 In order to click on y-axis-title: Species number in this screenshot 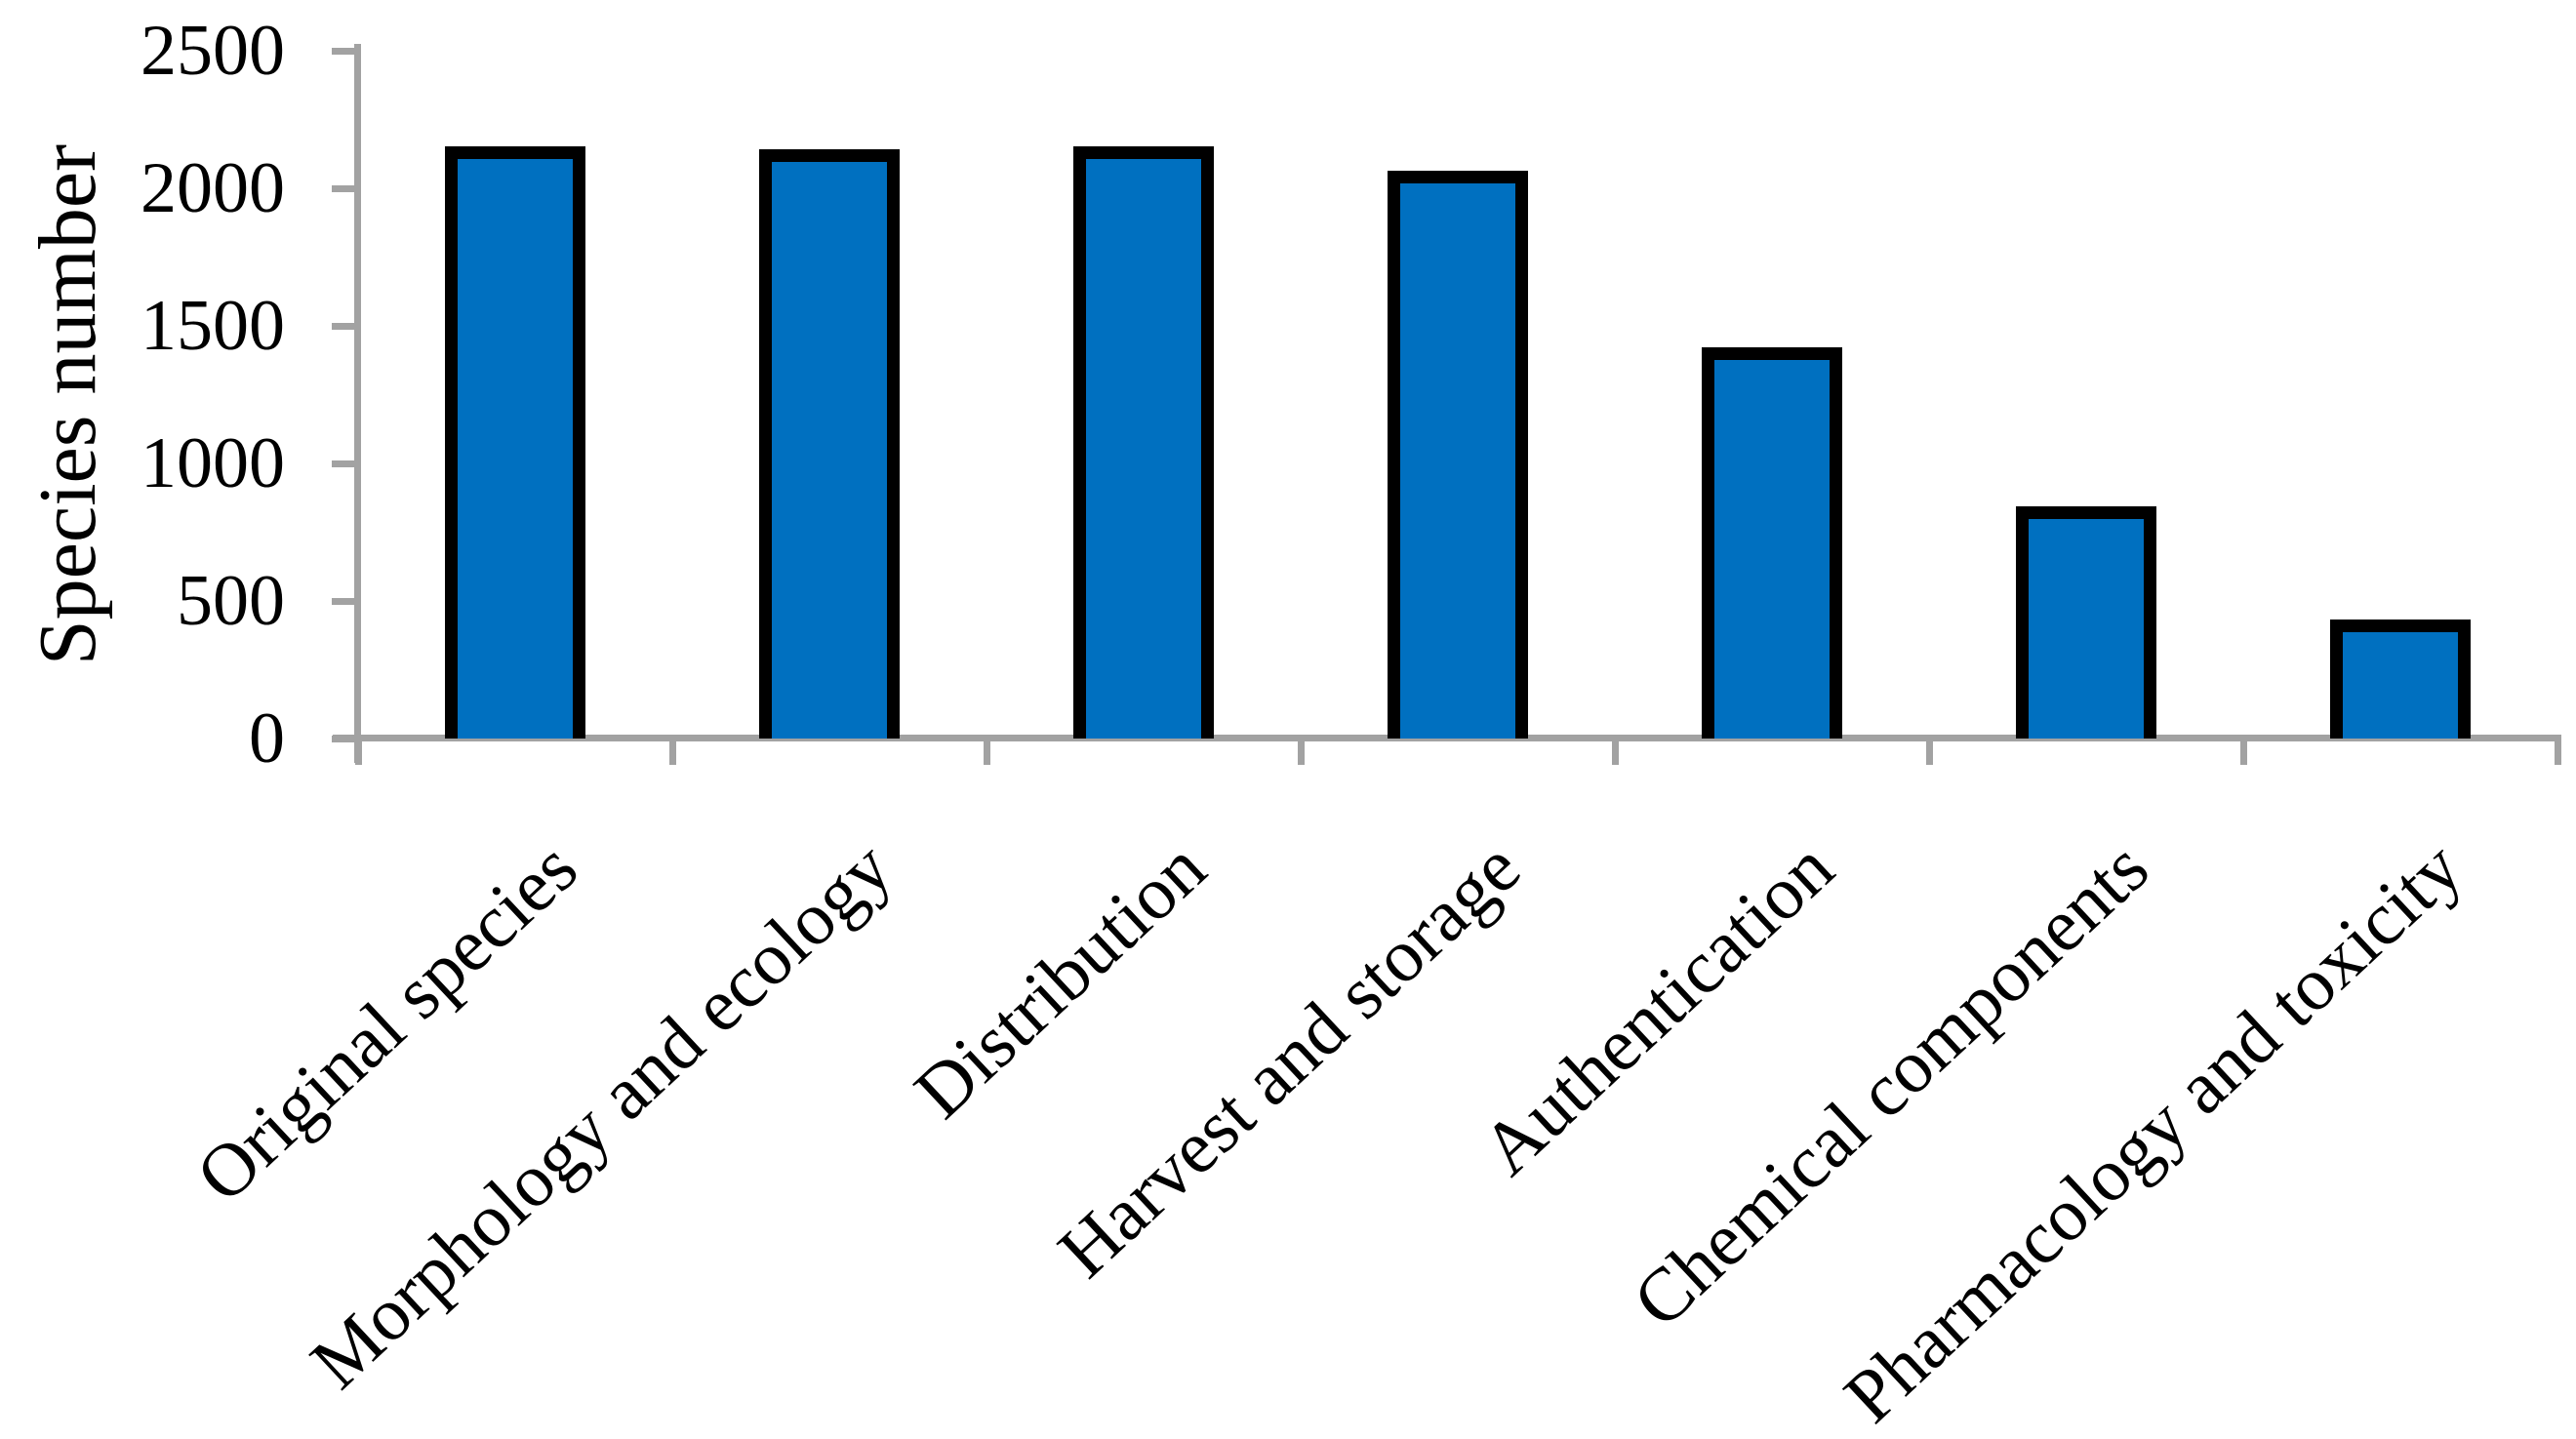, I will do `click(67, 405)`.